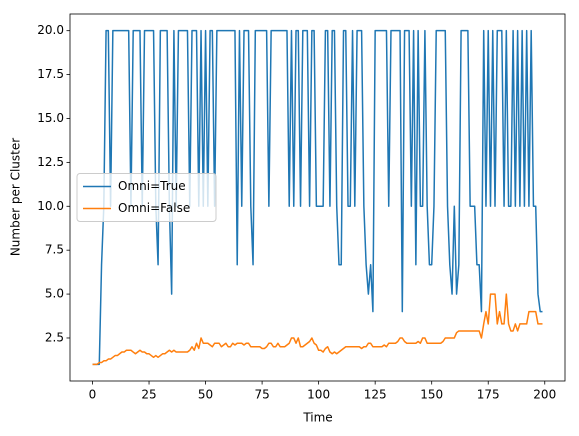 The width and height of the screenshot is (579, 436). I want to click on x-tick-label: 25, so click(148, 395).